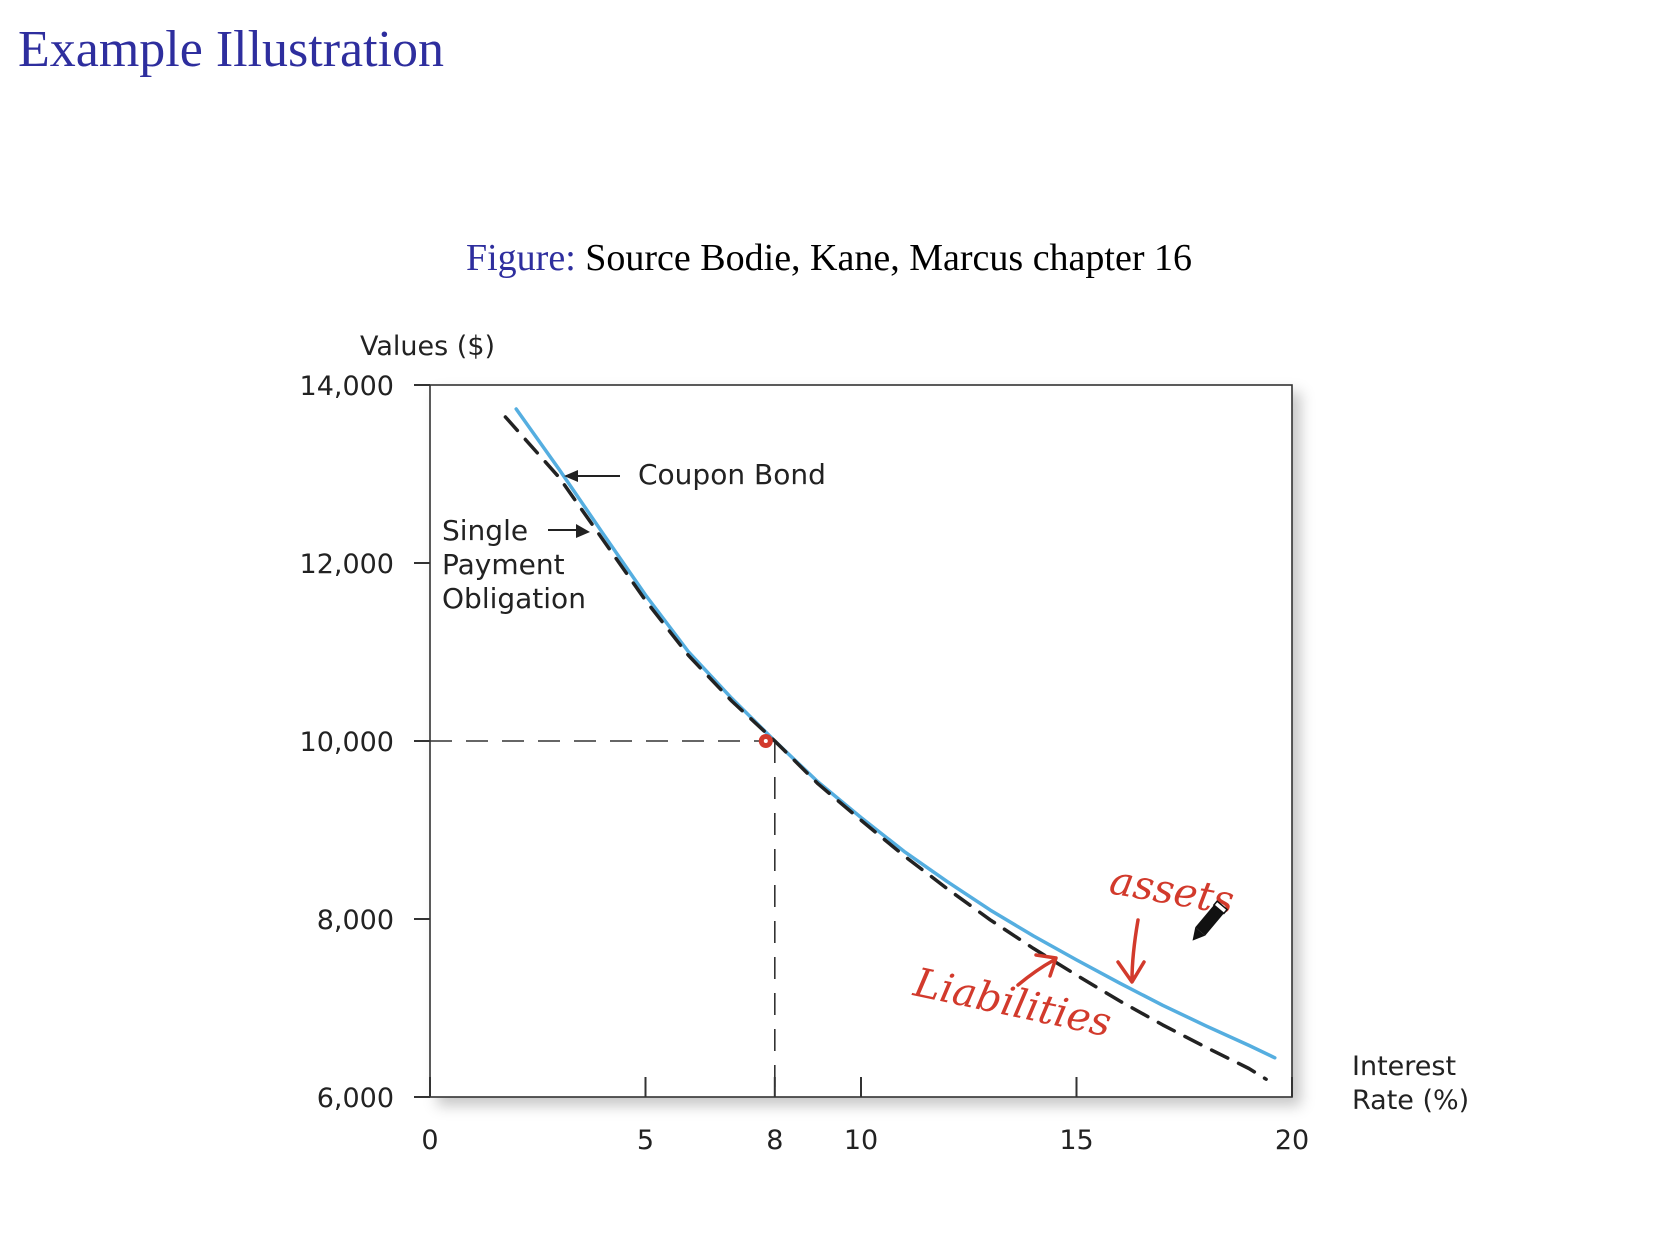 The width and height of the screenshot is (1658, 1248). I want to click on annotation-coupon-bond: Coupon Bond, so click(695, 474).